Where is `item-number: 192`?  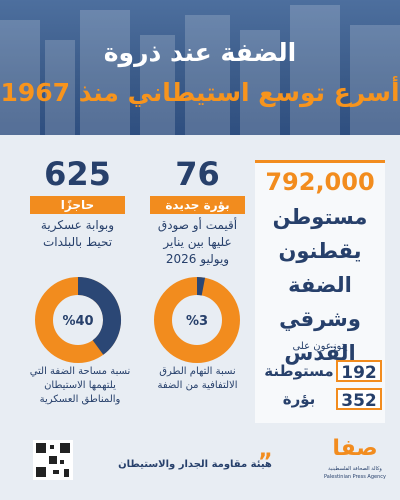 item-number: 192 is located at coordinates (359, 371).